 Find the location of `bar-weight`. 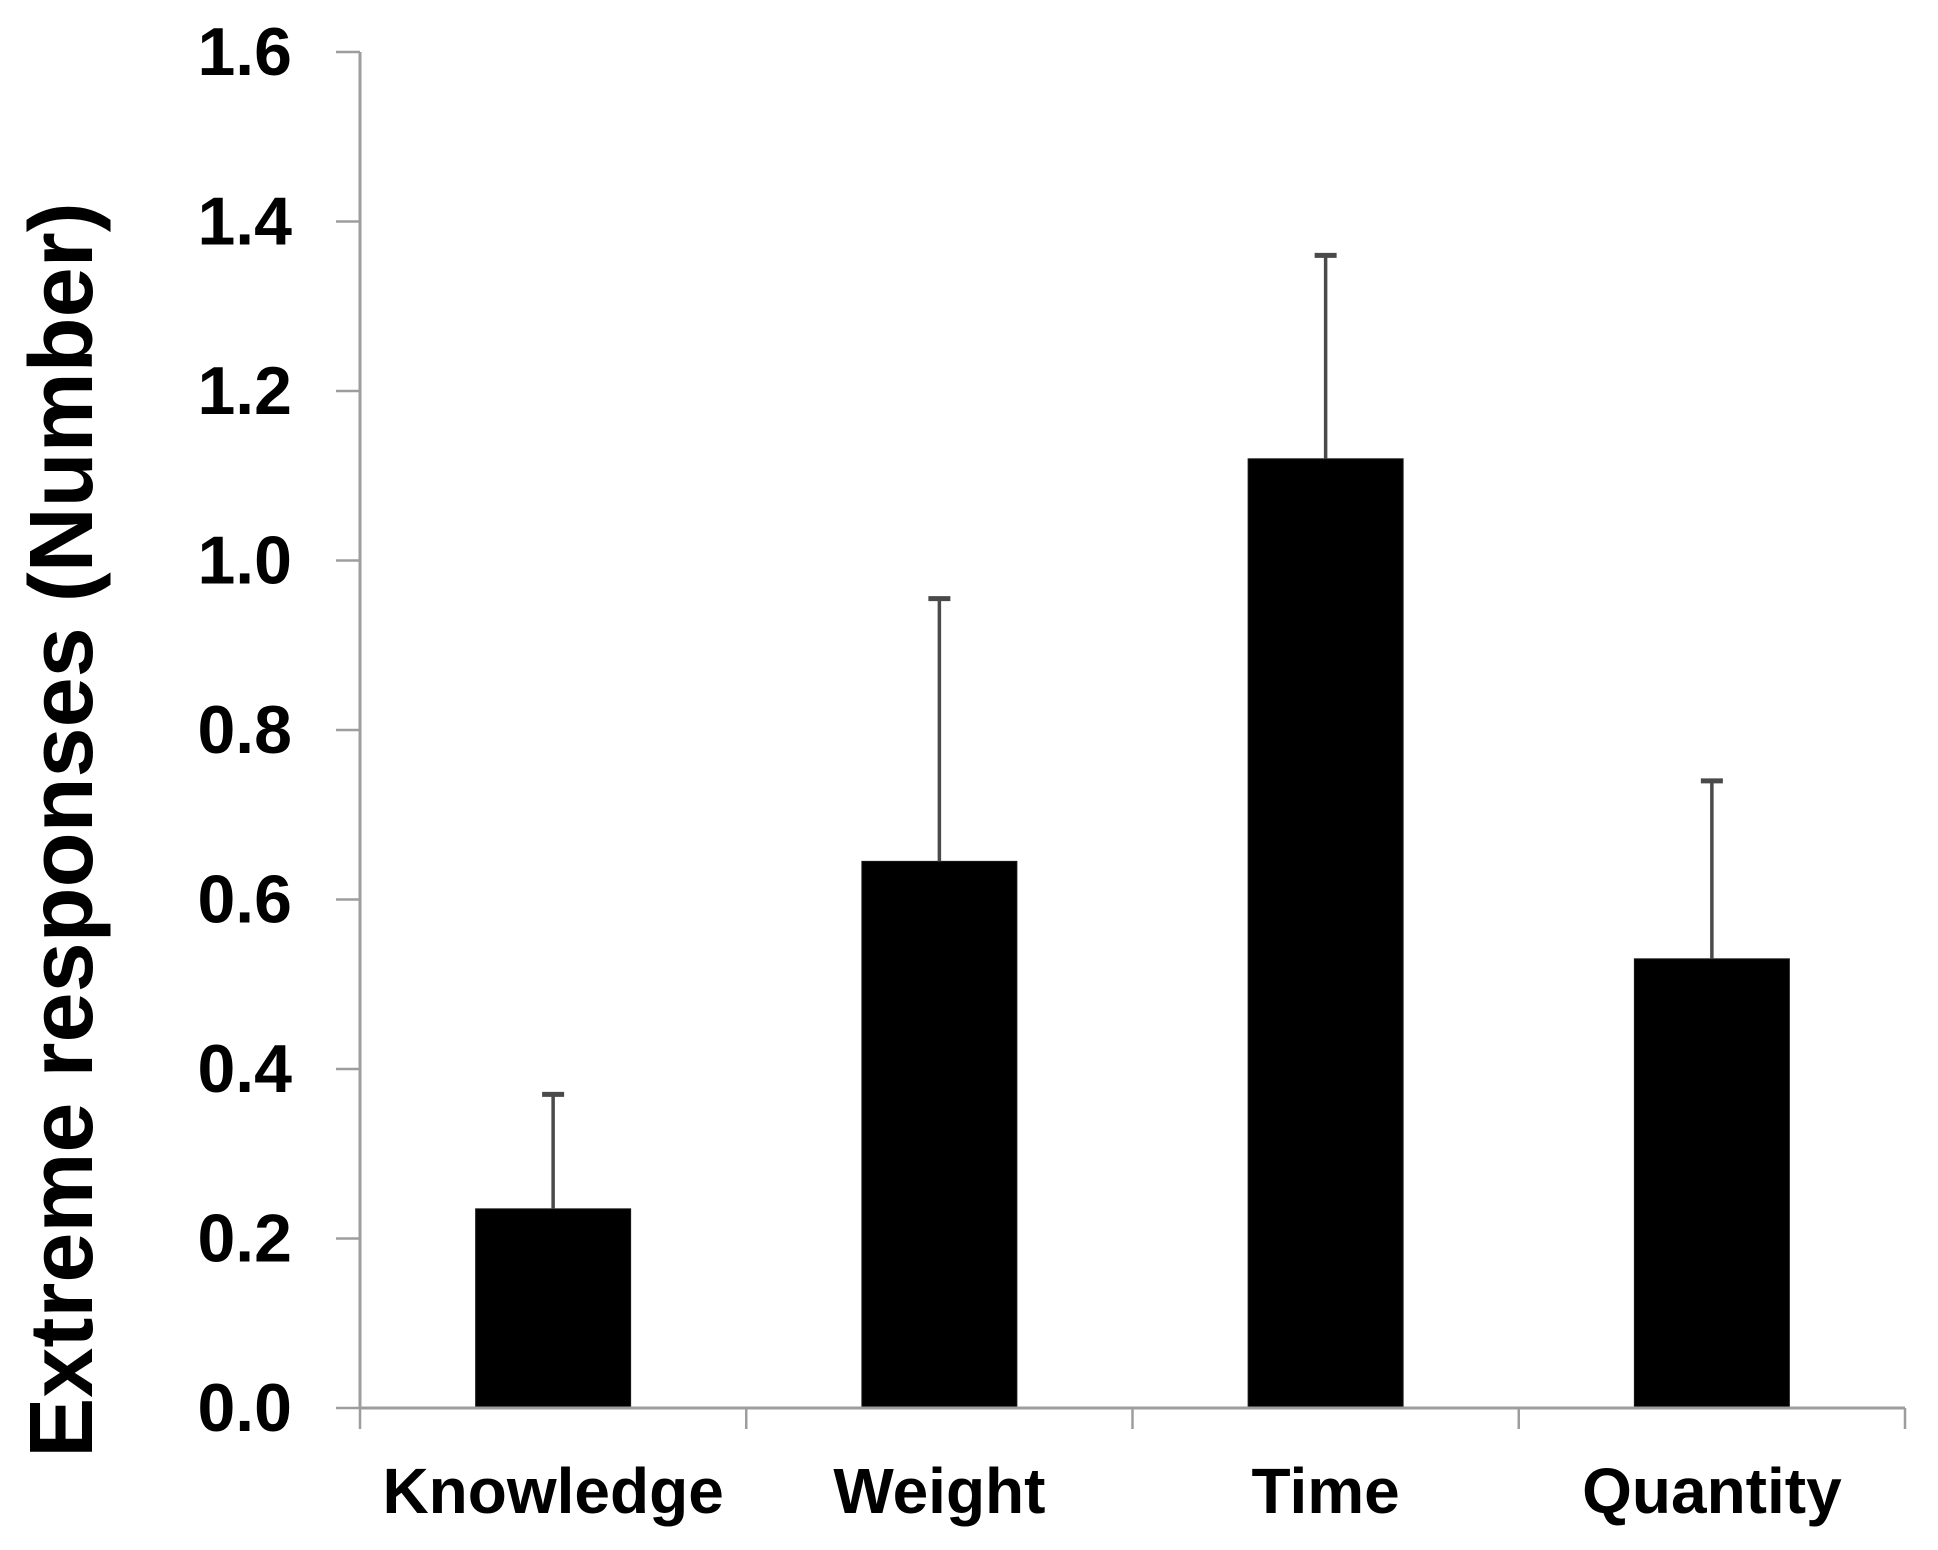

bar-weight is located at coordinates (939, 1134).